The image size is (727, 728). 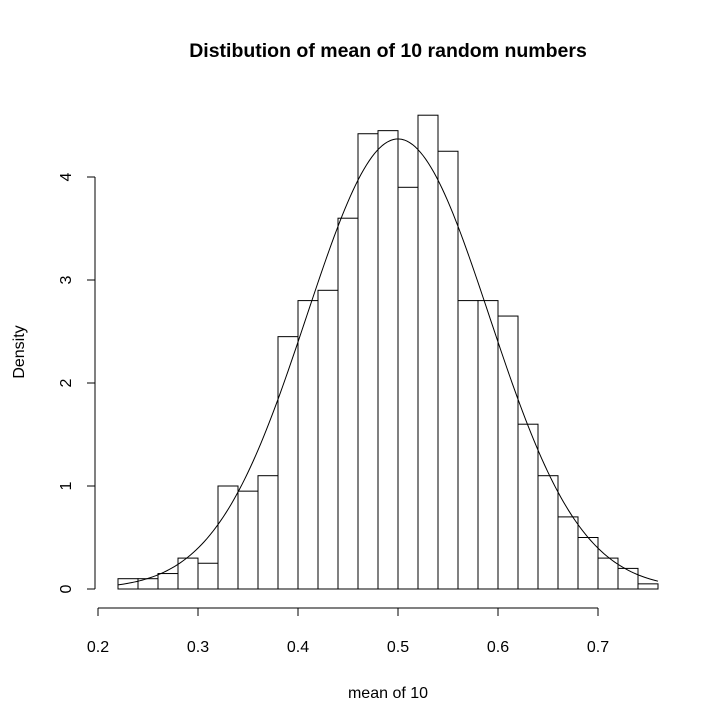 What do you see at coordinates (66, 176) in the screenshot?
I see `y-tick-label: 4` at bounding box center [66, 176].